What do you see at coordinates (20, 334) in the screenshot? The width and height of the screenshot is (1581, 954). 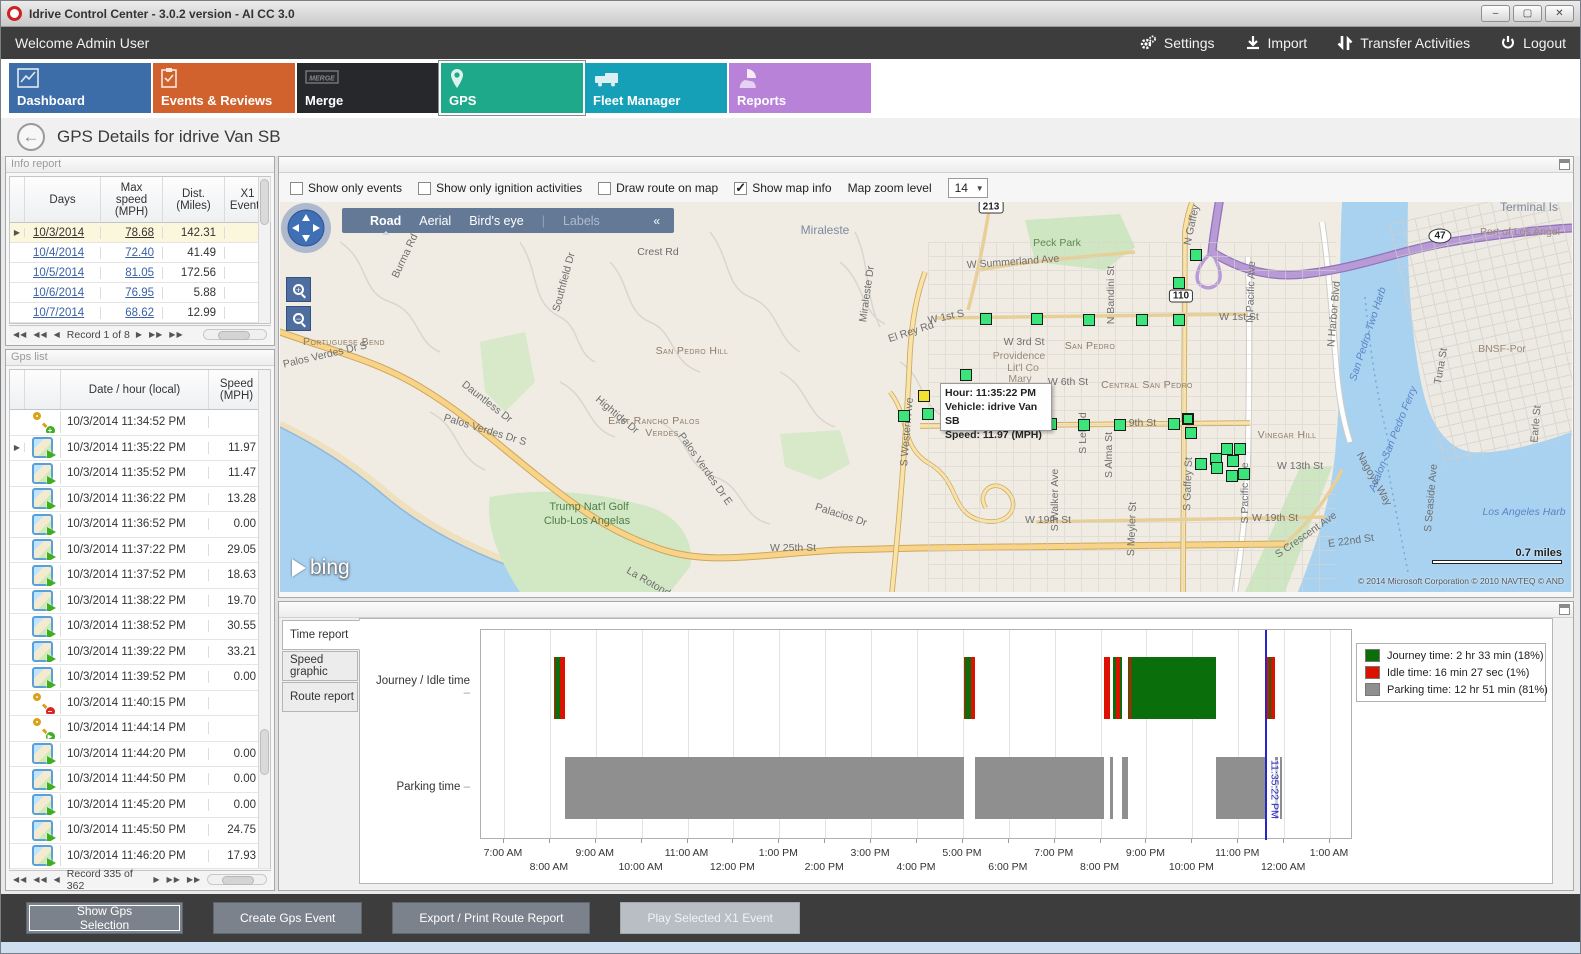 I see `nav-first-icon: ◀◀` at bounding box center [20, 334].